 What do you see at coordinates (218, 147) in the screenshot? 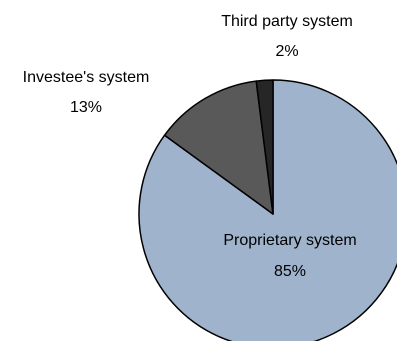
I see `slice-investee` at bounding box center [218, 147].